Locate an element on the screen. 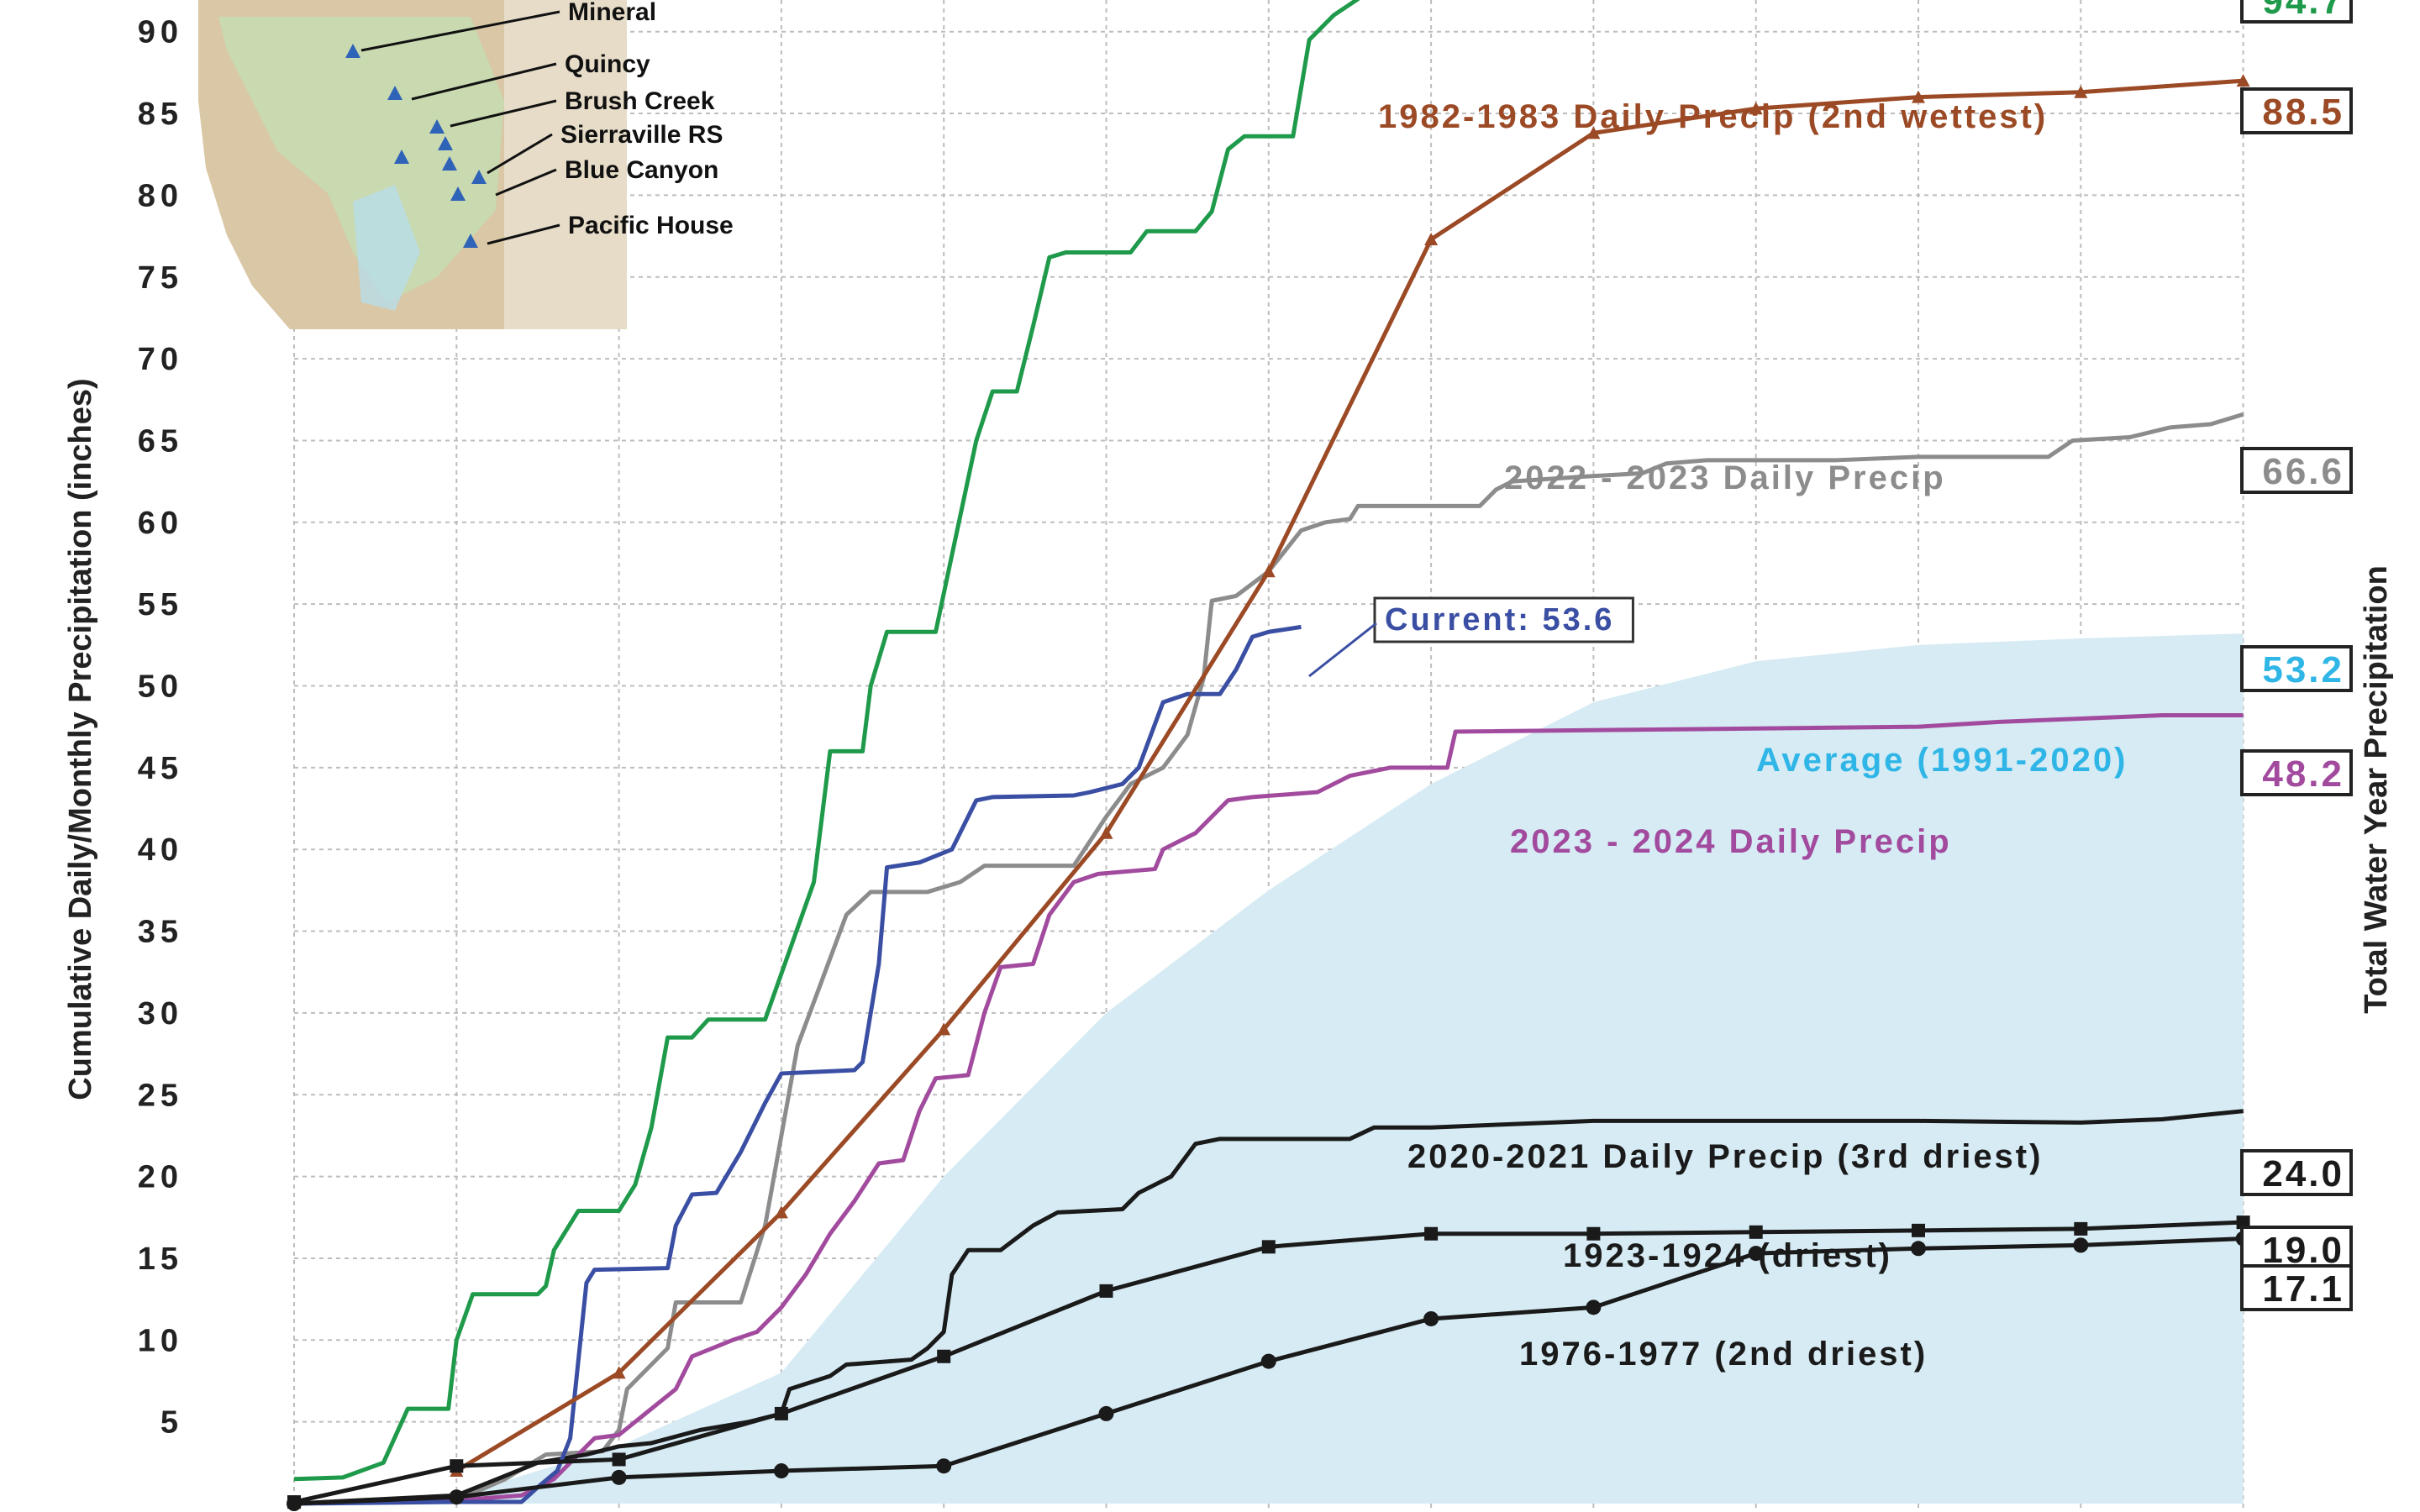 This screenshot has width=2420, height=1512. y-tick-label: 80 is located at coordinates (161, 195).